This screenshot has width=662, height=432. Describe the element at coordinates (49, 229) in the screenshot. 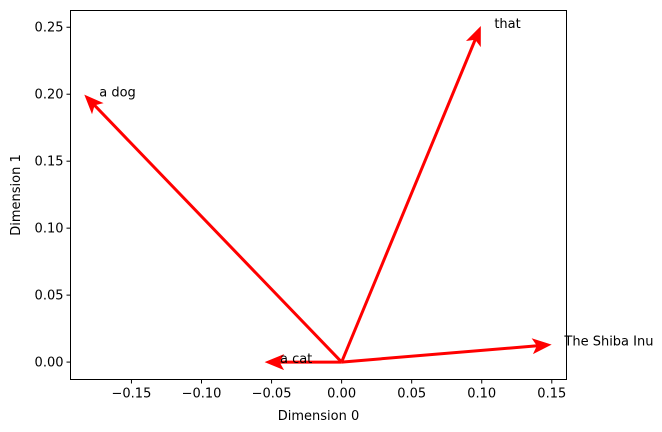

I see `y-tick-label: 0.10` at that location.